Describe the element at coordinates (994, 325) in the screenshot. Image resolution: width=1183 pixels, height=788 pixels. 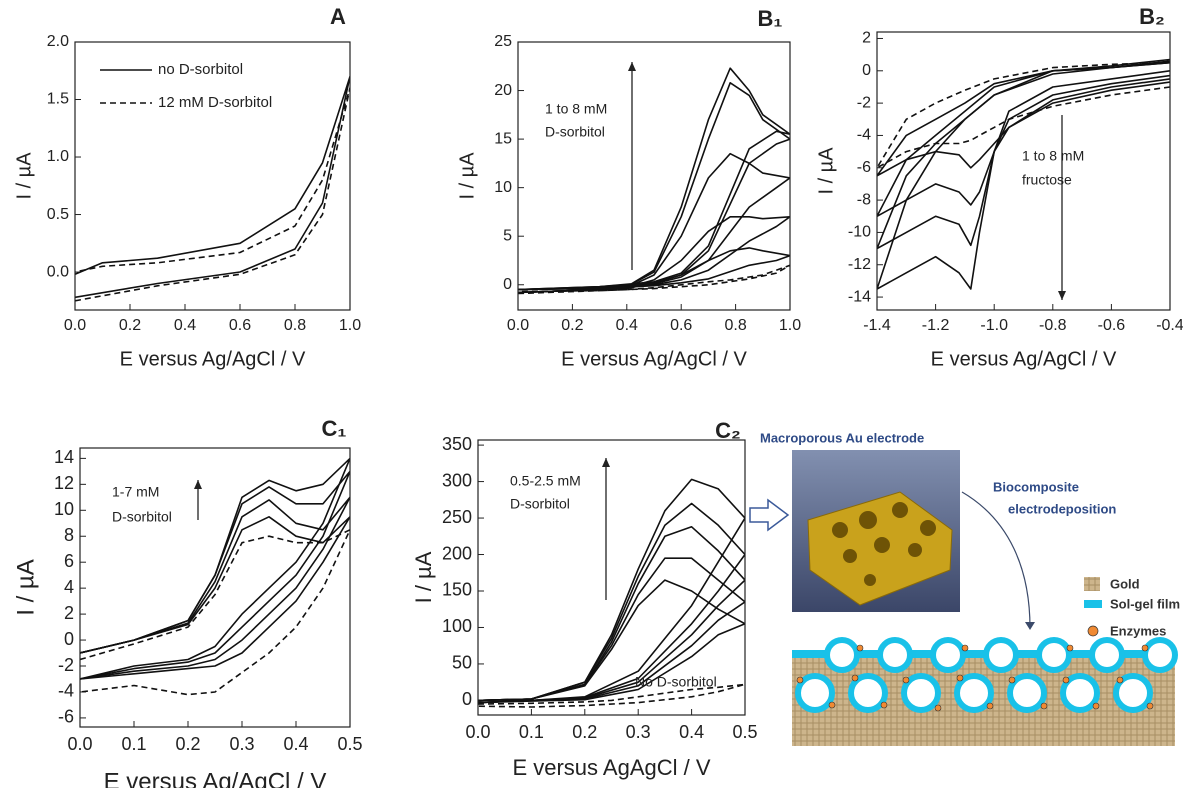
I see `x-tick-label: -1.0` at that location.